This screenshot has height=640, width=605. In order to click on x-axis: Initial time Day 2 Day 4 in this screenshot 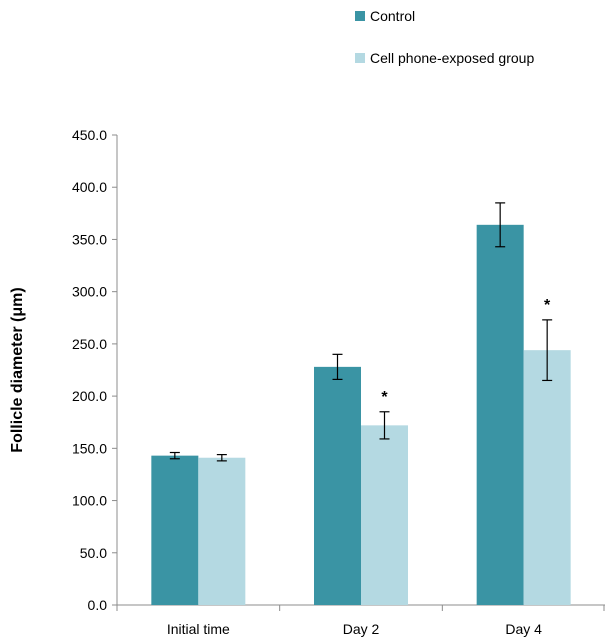, I will do `click(360, 620)`.